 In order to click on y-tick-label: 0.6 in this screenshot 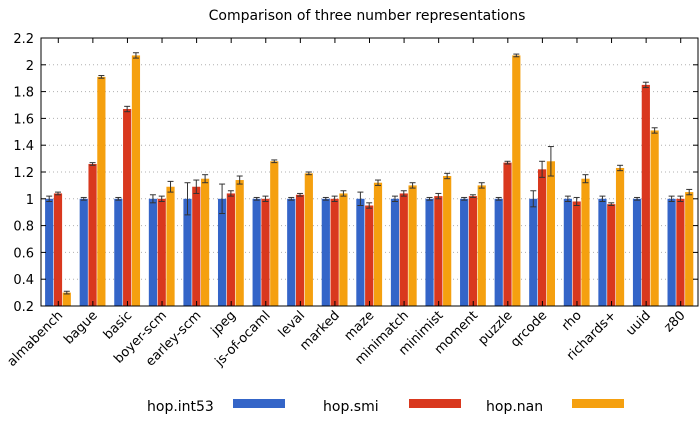, I will do `click(23, 253)`.